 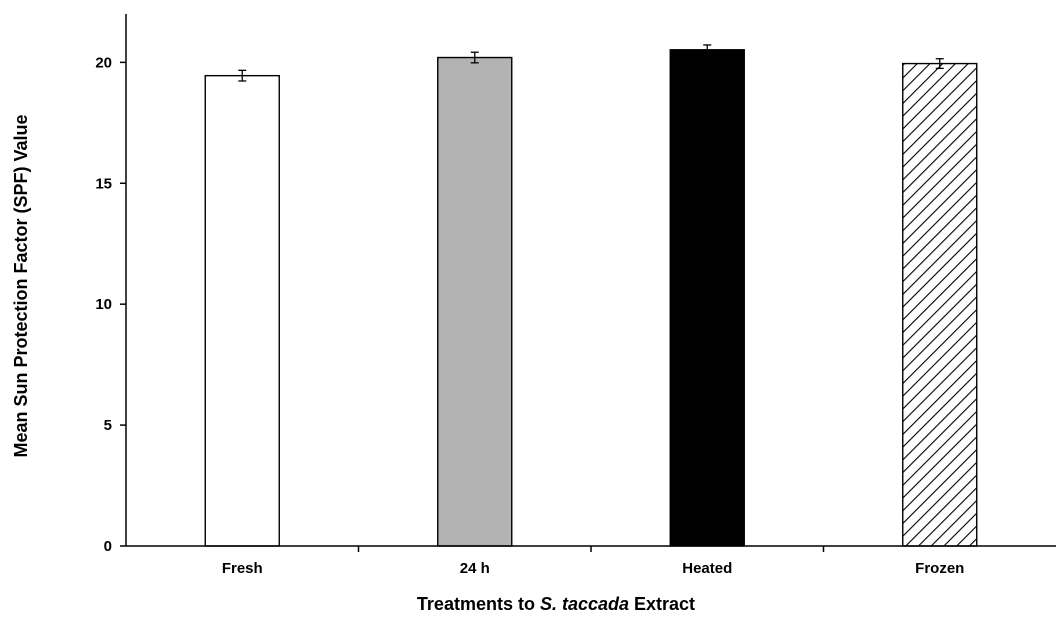 I want to click on error-bar-heated, so click(x=707, y=50).